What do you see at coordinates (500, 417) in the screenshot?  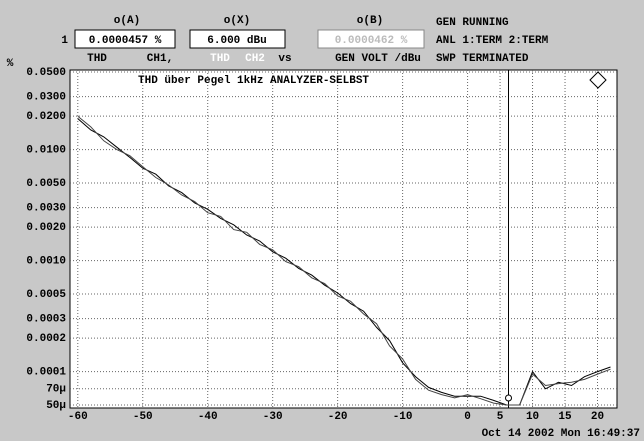 I see `x-tick-label: 5` at bounding box center [500, 417].